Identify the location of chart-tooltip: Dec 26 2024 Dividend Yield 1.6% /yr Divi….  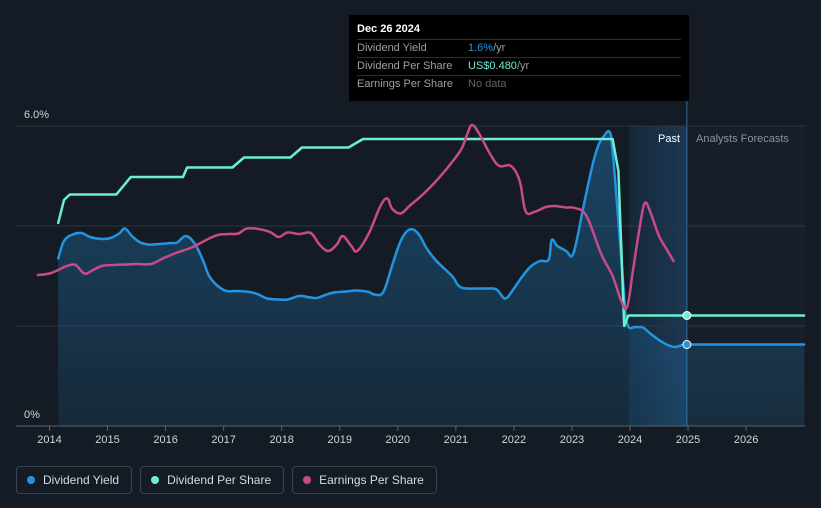
(519, 58).